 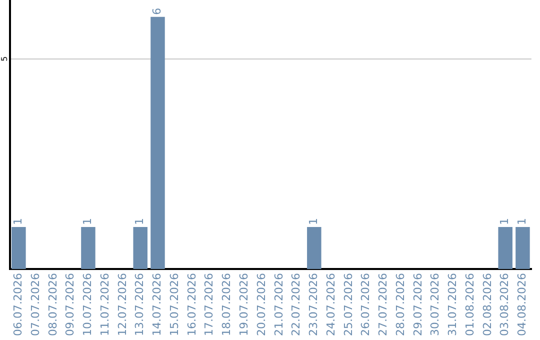 I want to click on x-tick-label: 20.07.2026, so click(x=261, y=304).